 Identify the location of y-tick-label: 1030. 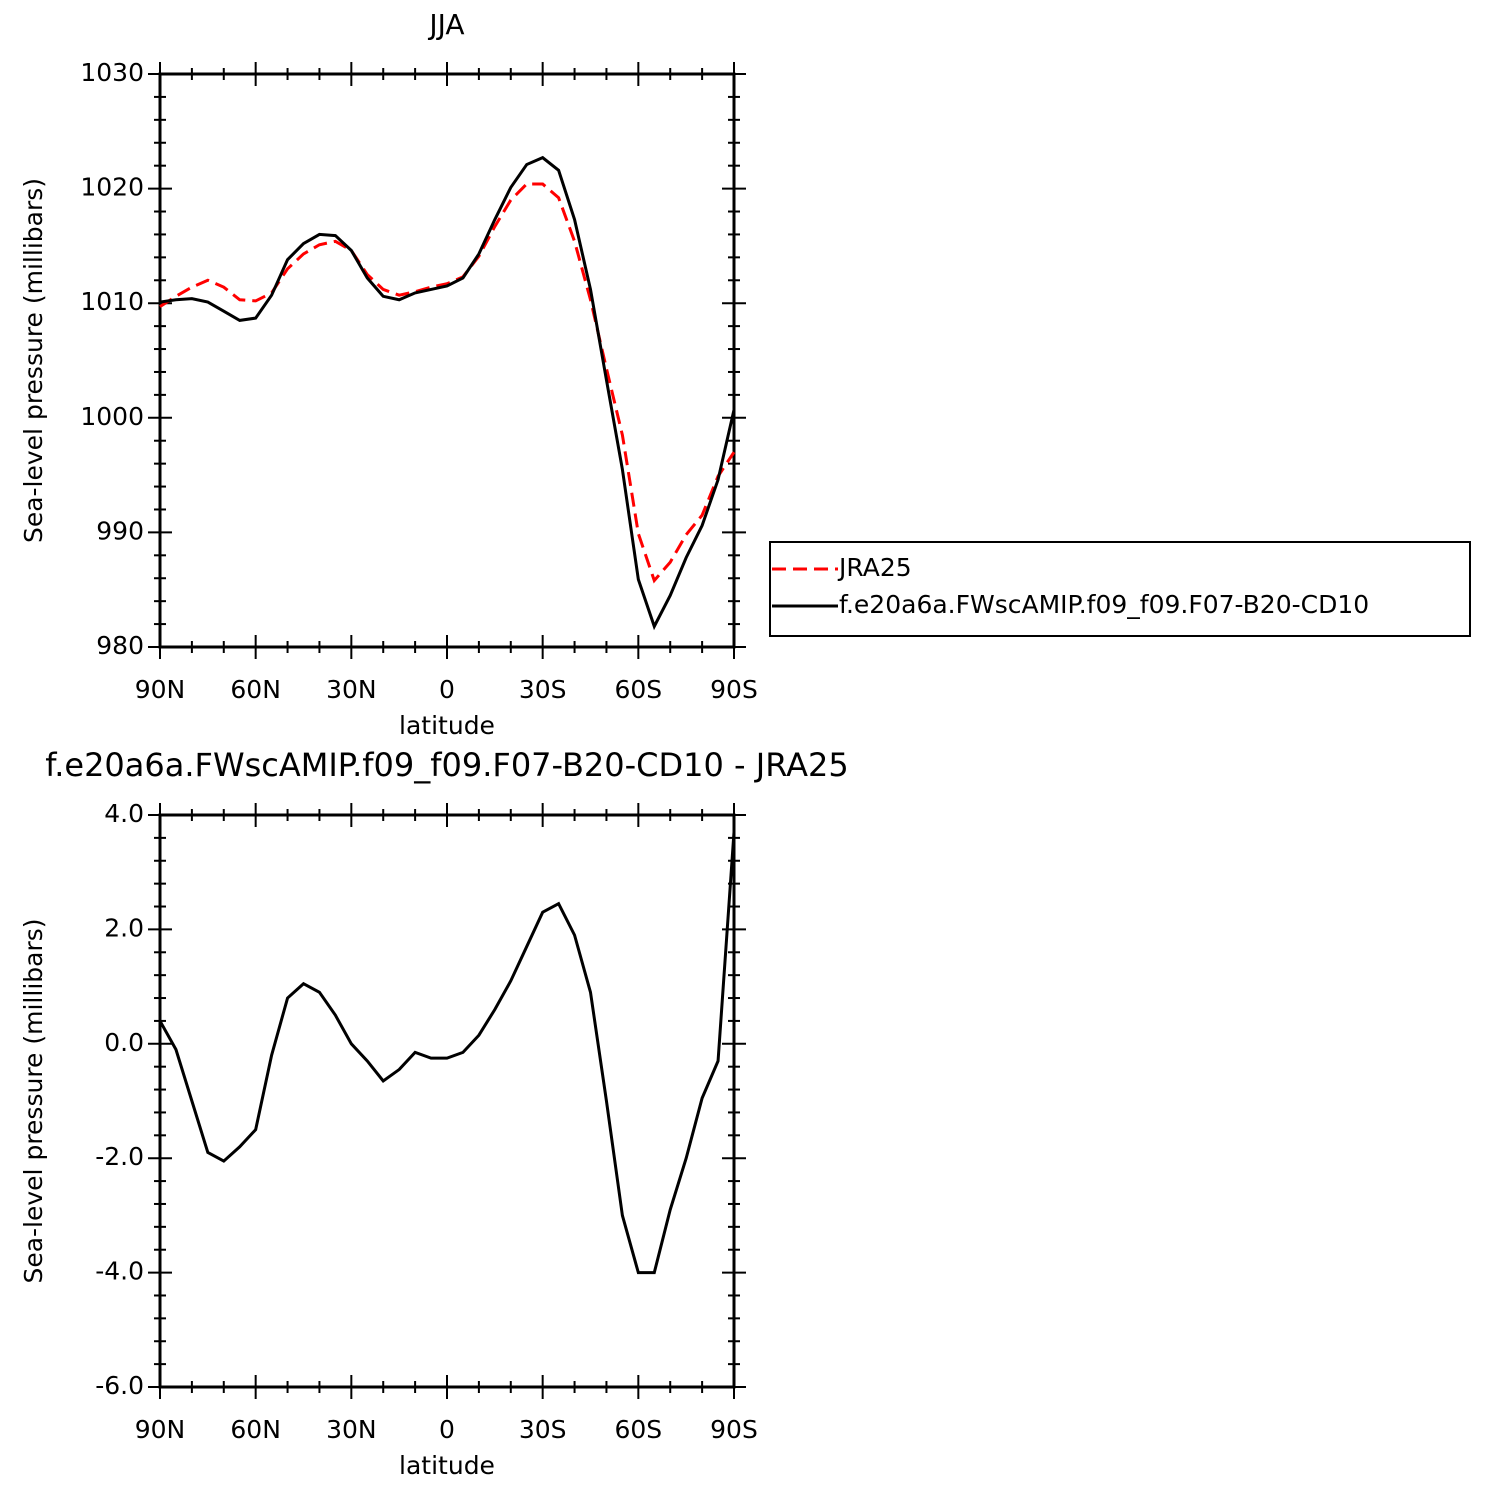
(112, 72).